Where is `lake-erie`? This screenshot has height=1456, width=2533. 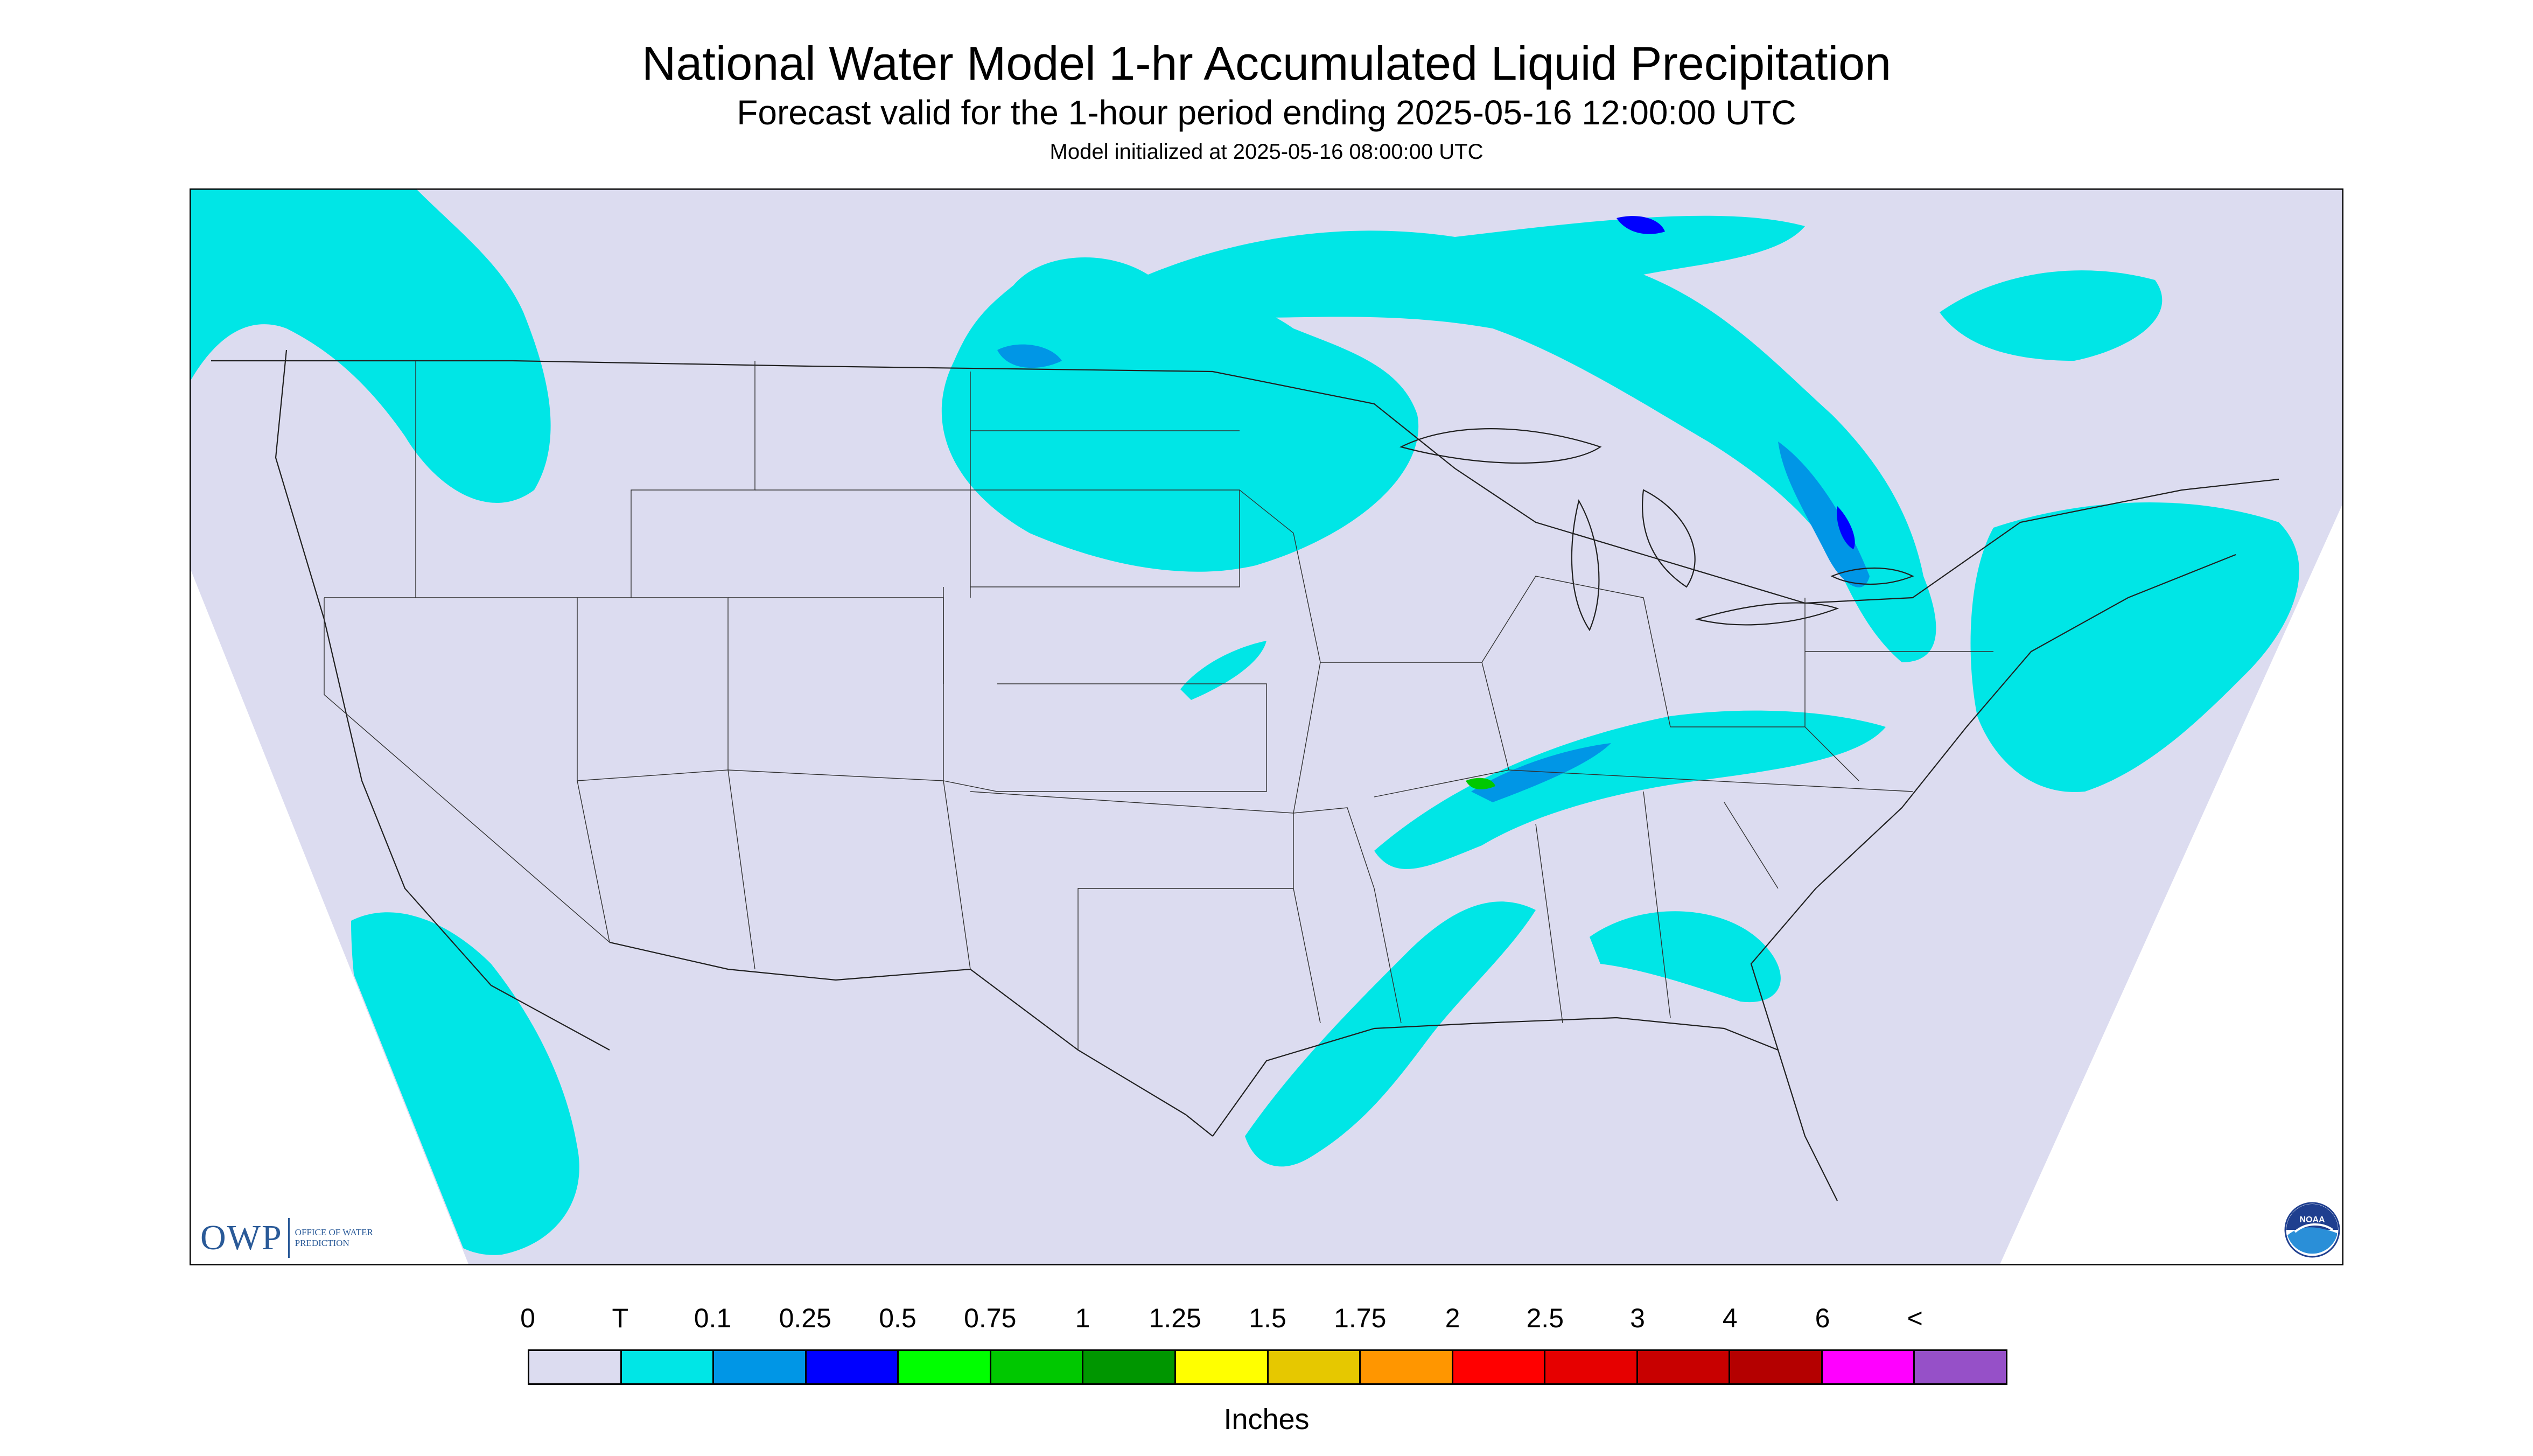
lake-erie is located at coordinates (1767, 614).